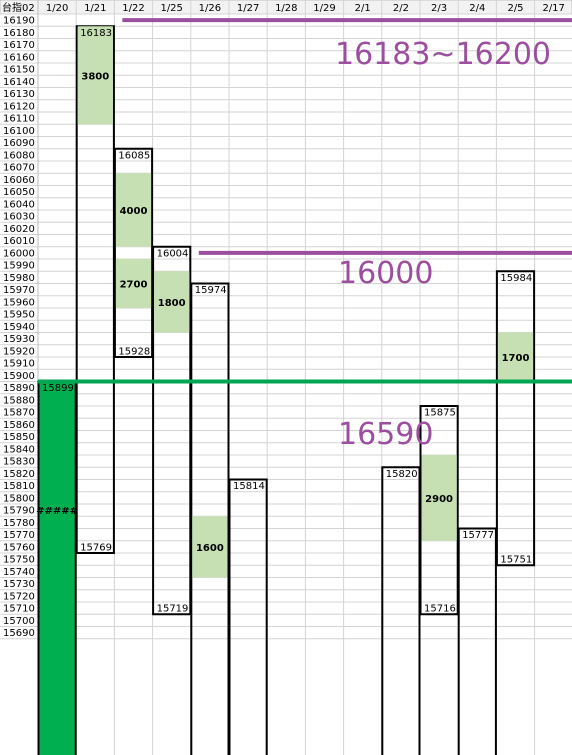  Describe the element at coordinates (19, 82) in the screenshot. I see `price-label: 16140` at that location.